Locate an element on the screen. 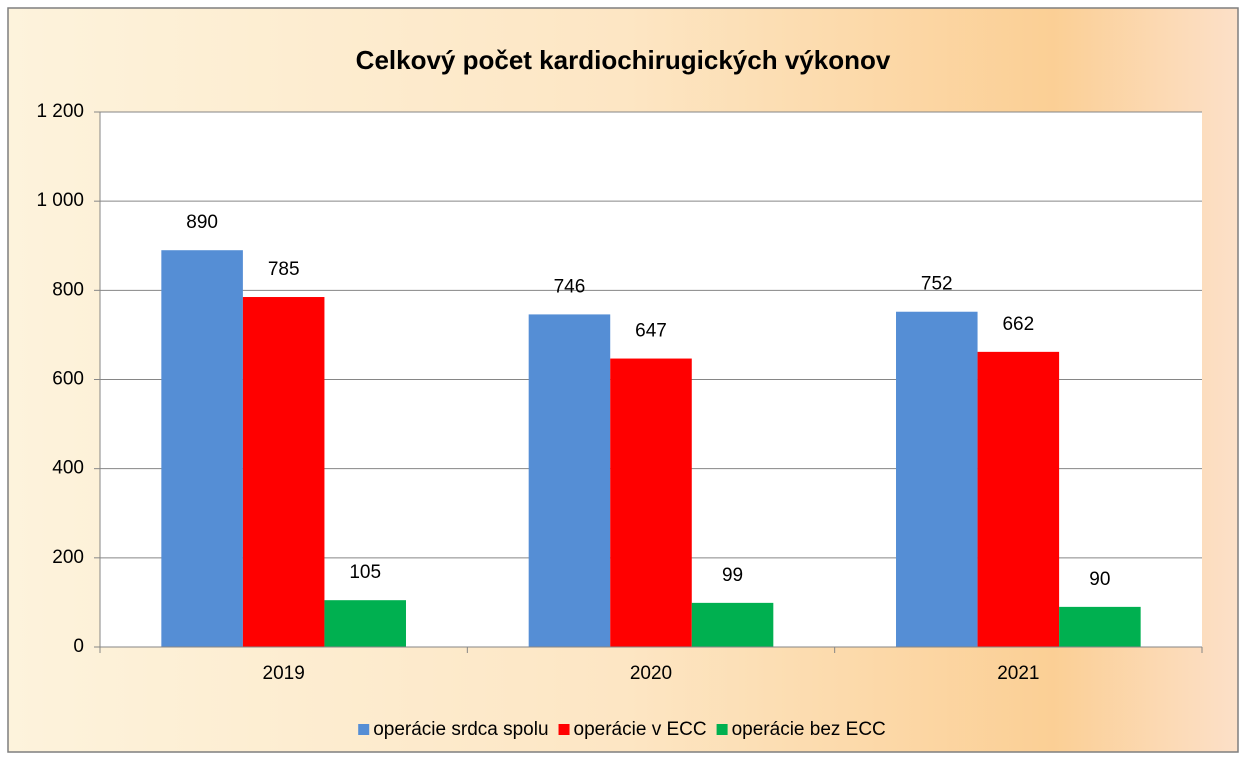 The image size is (1246, 765). y-tick-label: 200 is located at coordinates (68, 557).